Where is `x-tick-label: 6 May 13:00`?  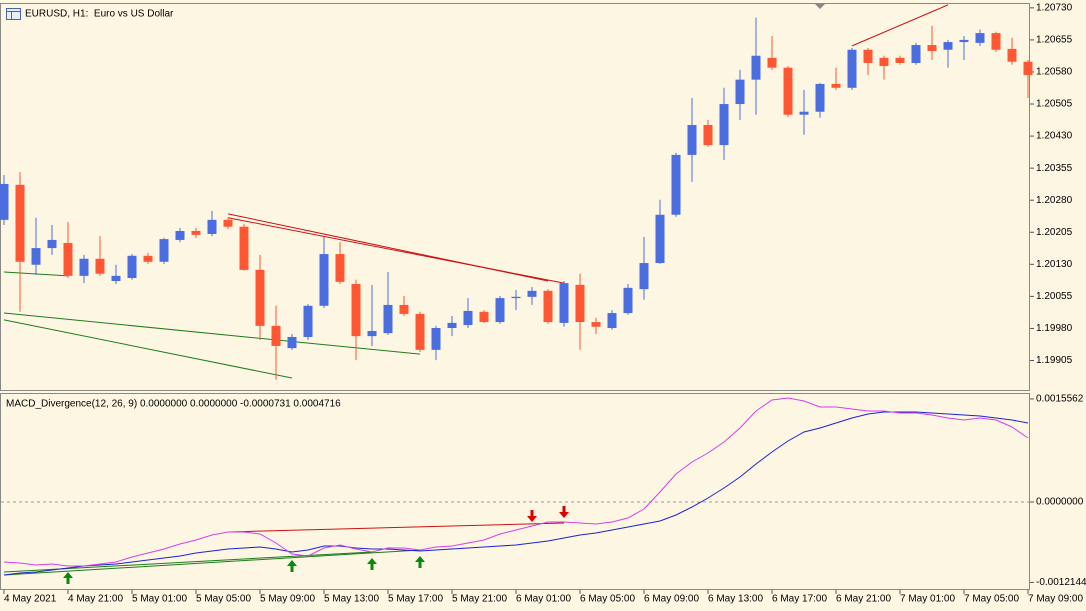
x-tick-label: 6 May 13:00 is located at coordinates (735, 599).